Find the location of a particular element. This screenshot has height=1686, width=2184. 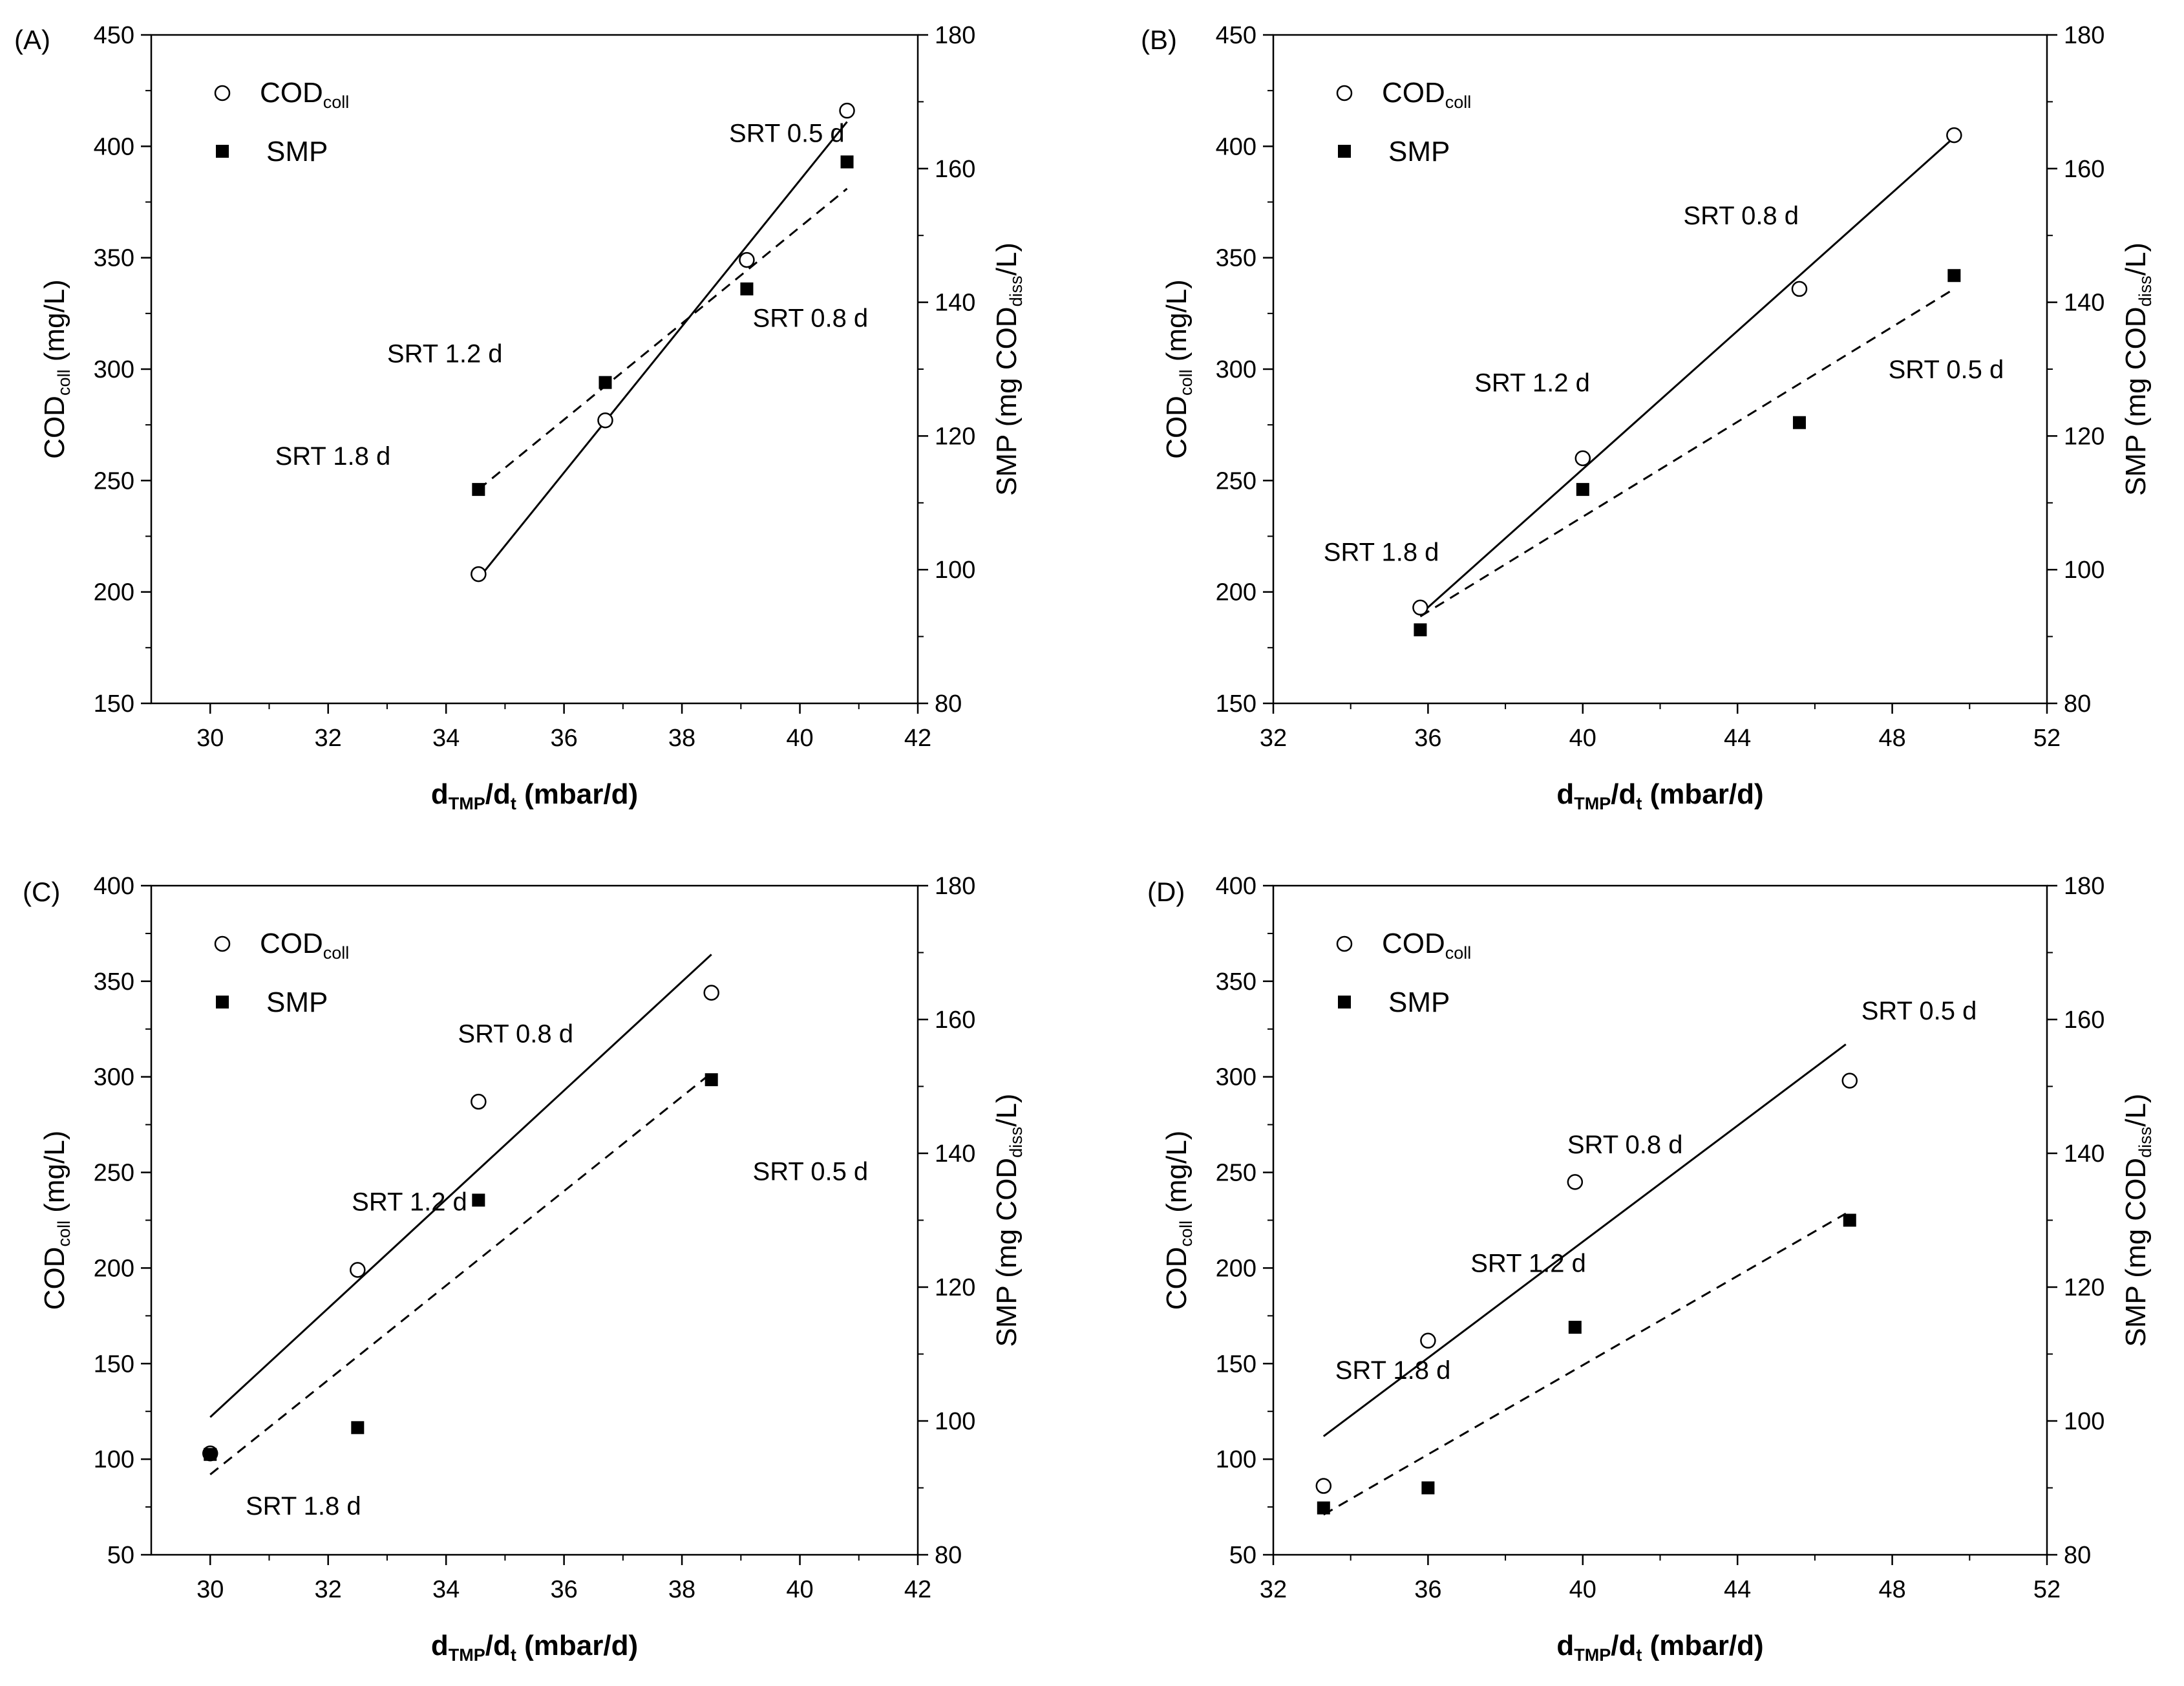

x-tick-label: 30 is located at coordinates (210, 1589).